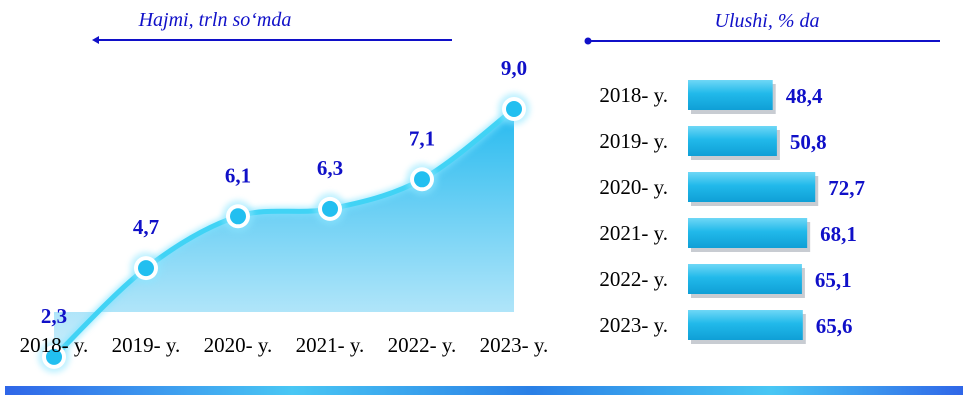 This screenshot has width=969, height=405. I want to click on bar-chart-header: Ulushi, % da, so click(762, 27).